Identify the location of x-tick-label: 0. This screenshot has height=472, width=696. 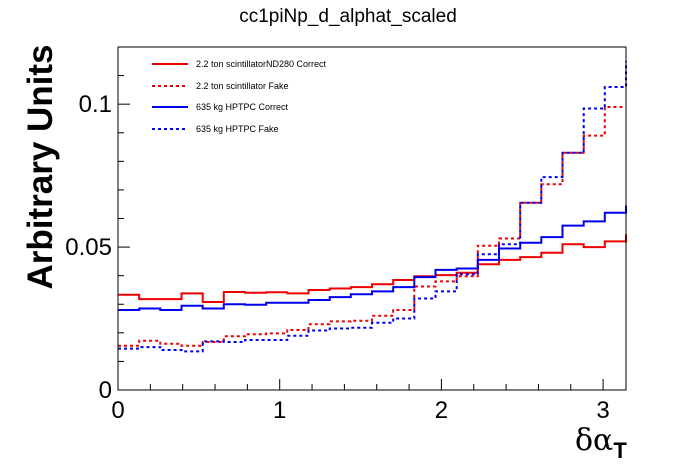
(117, 410).